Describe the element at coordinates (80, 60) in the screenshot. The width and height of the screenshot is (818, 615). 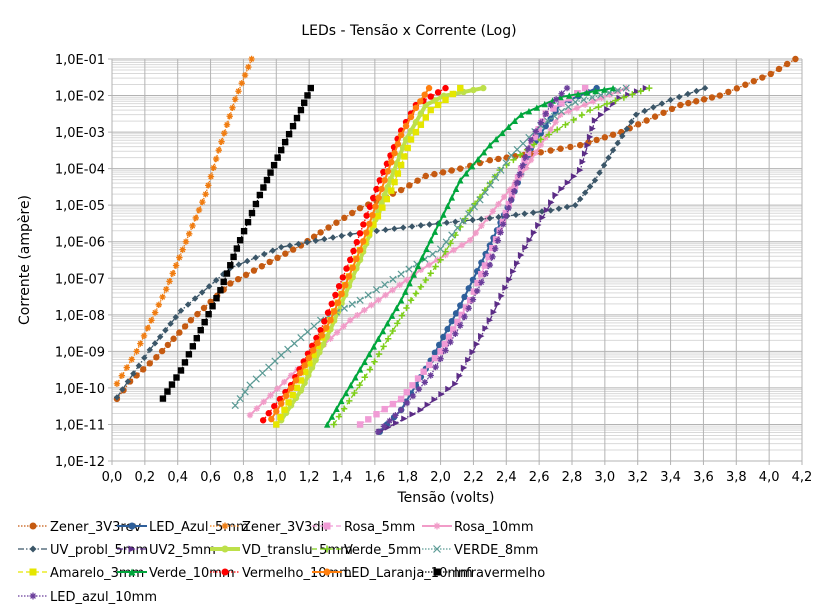
I see `y-tick-label: 1,0E-01` at that location.